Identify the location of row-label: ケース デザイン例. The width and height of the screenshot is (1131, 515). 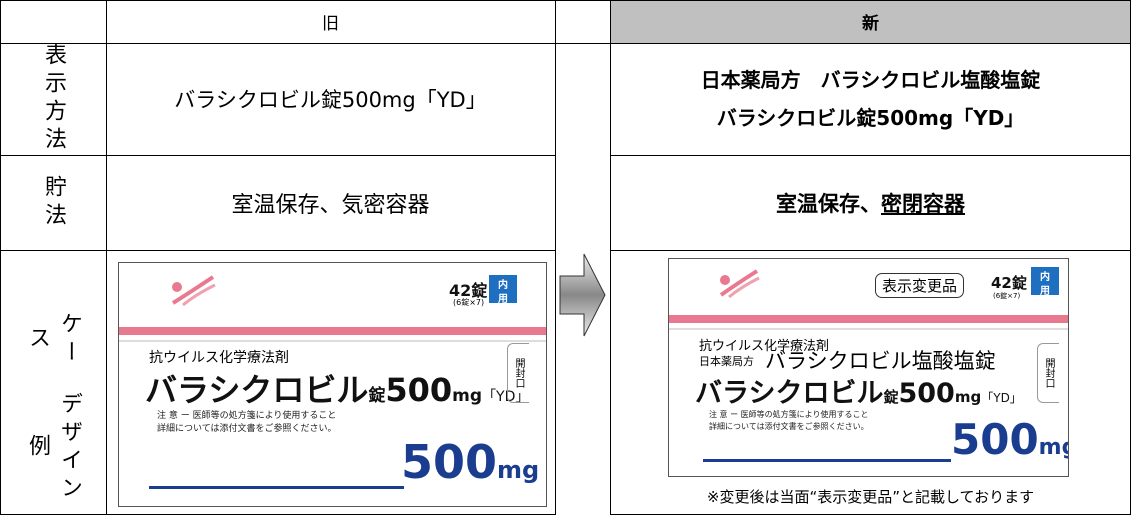
(53, 382).